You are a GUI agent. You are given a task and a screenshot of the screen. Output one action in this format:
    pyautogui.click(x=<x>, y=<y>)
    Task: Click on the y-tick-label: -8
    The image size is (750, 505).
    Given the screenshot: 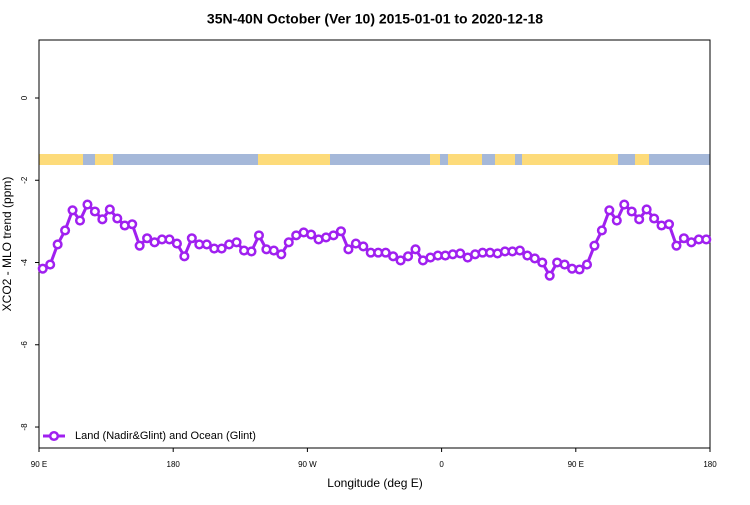 What is the action you would take?
    pyautogui.click(x=24, y=427)
    